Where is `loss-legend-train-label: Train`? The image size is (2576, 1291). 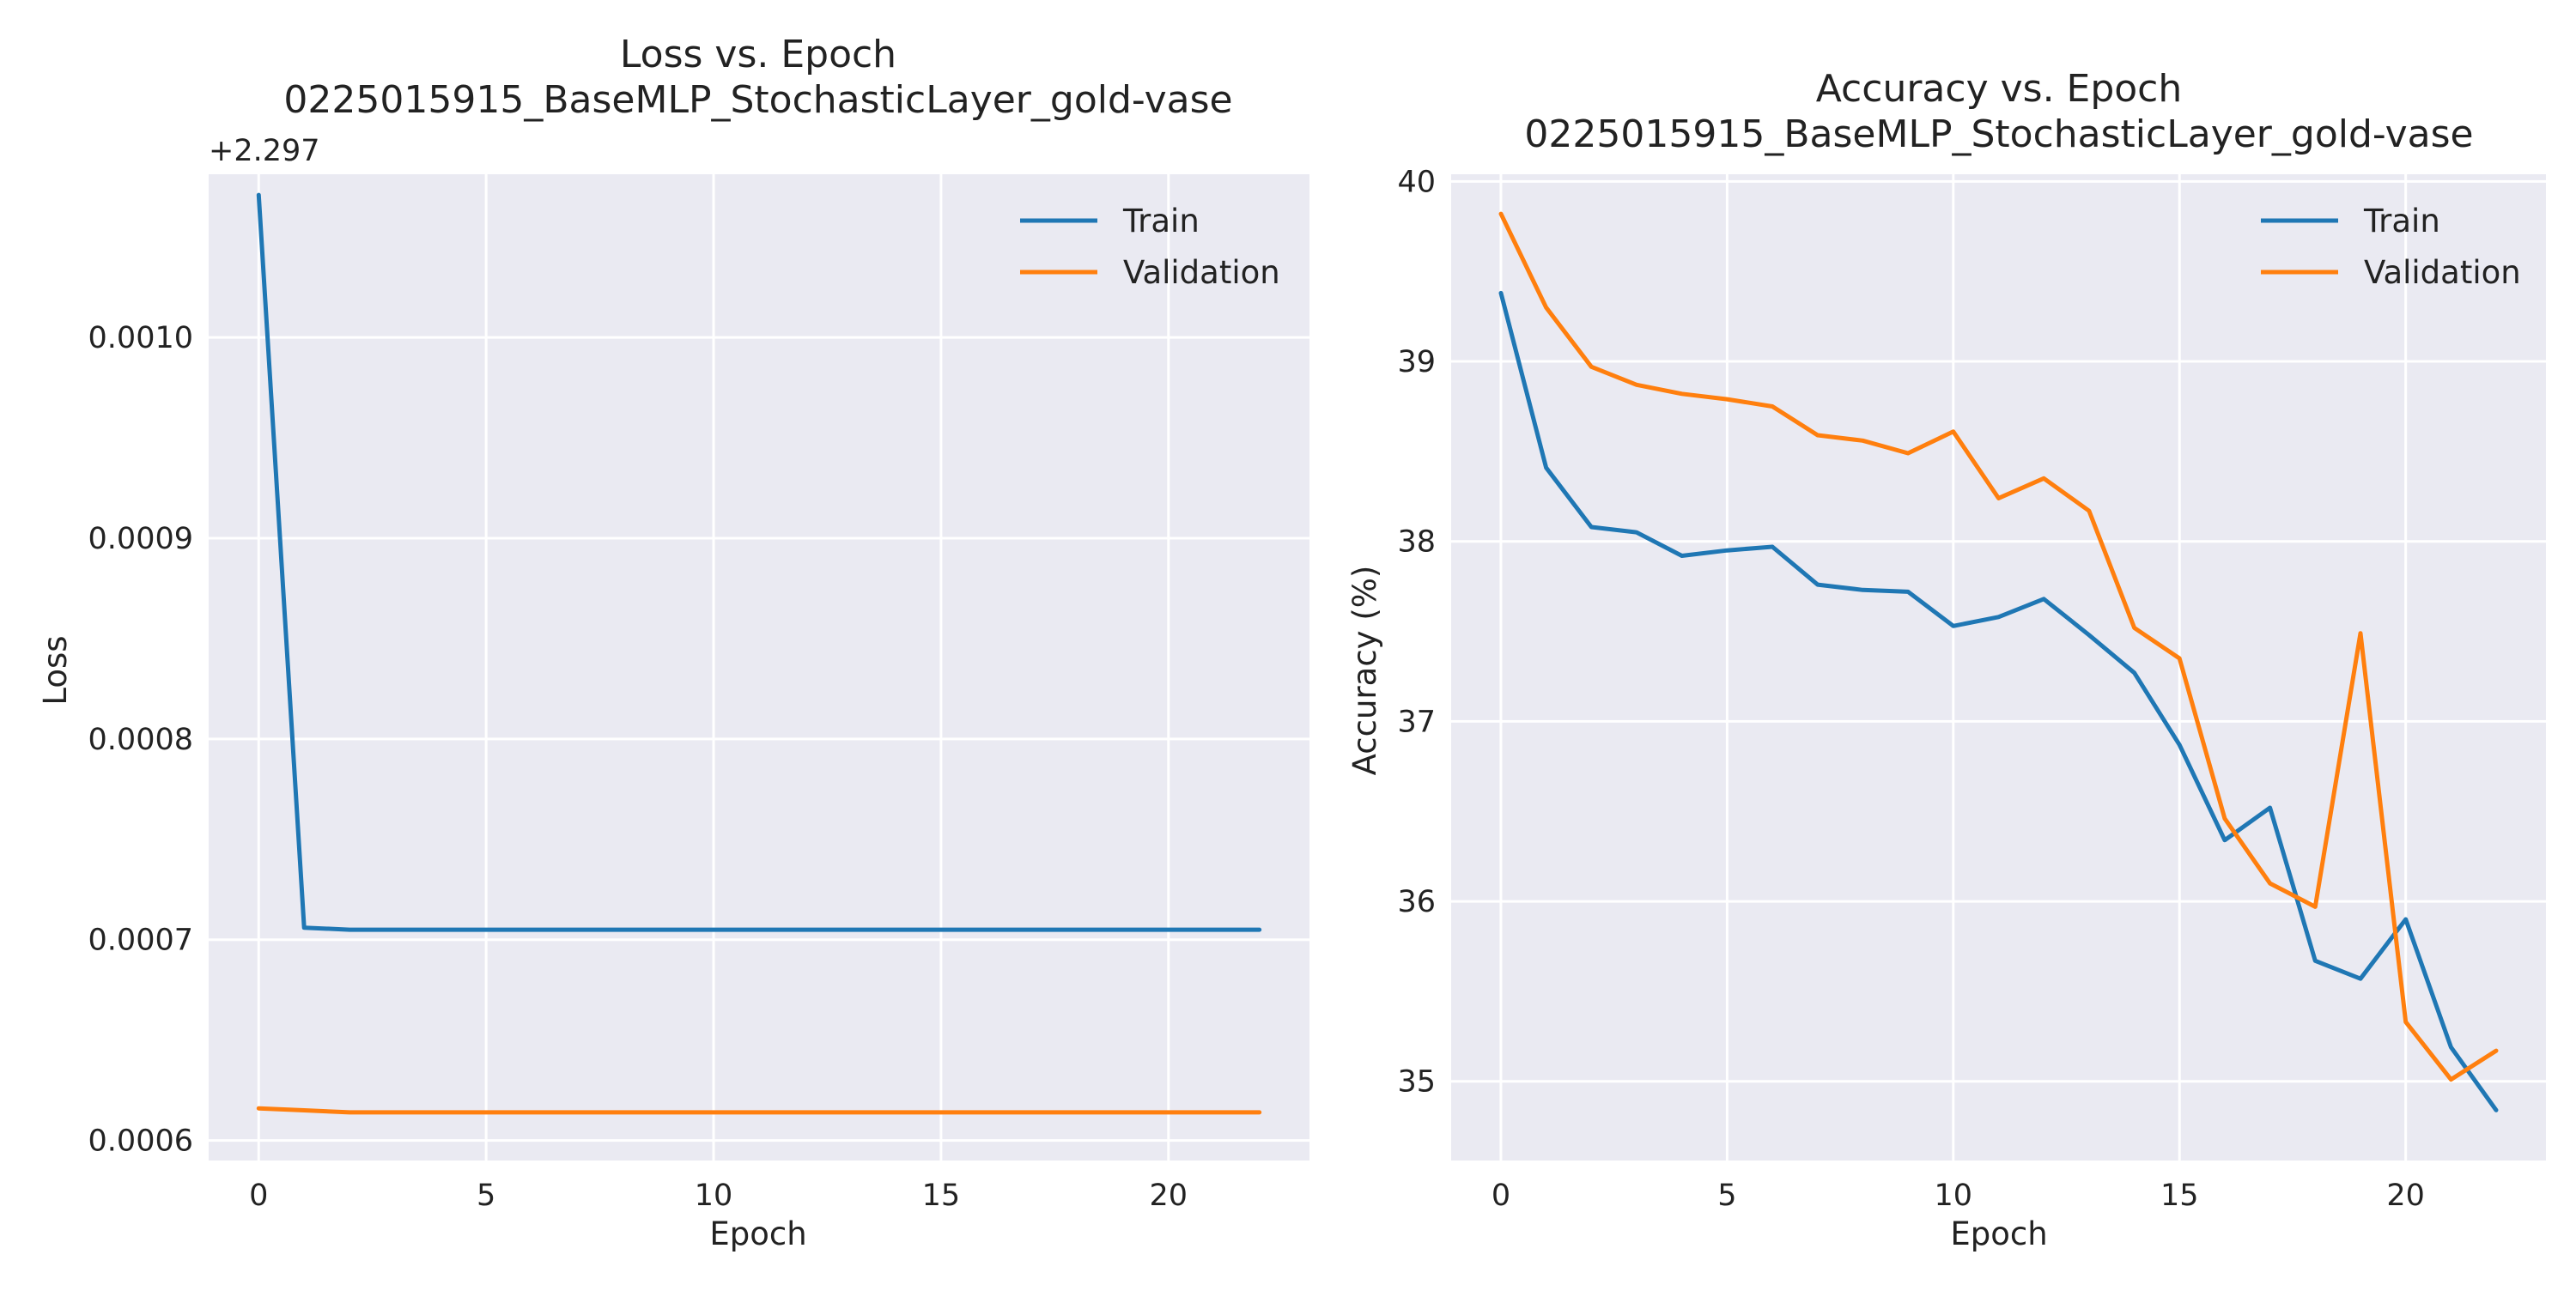 loss-legend-train-label: Train is located at coordinates (1161, 221).